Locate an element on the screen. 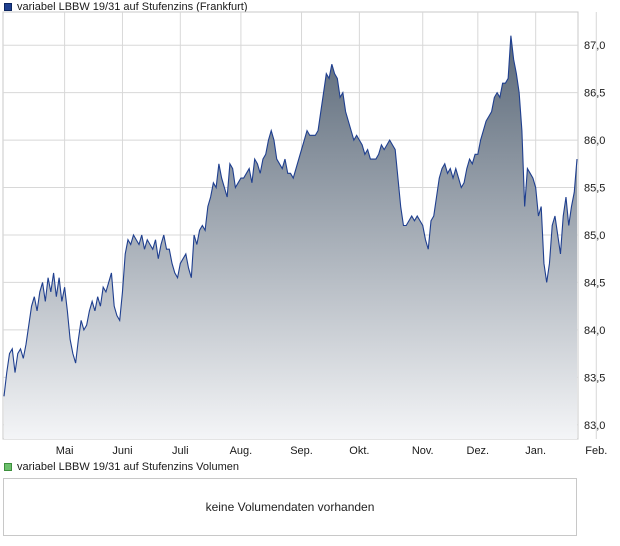 This screenshot has height=546, width=620. volume-panel: keine Volumendaten vorhanden is located at coordinates (290, 507).